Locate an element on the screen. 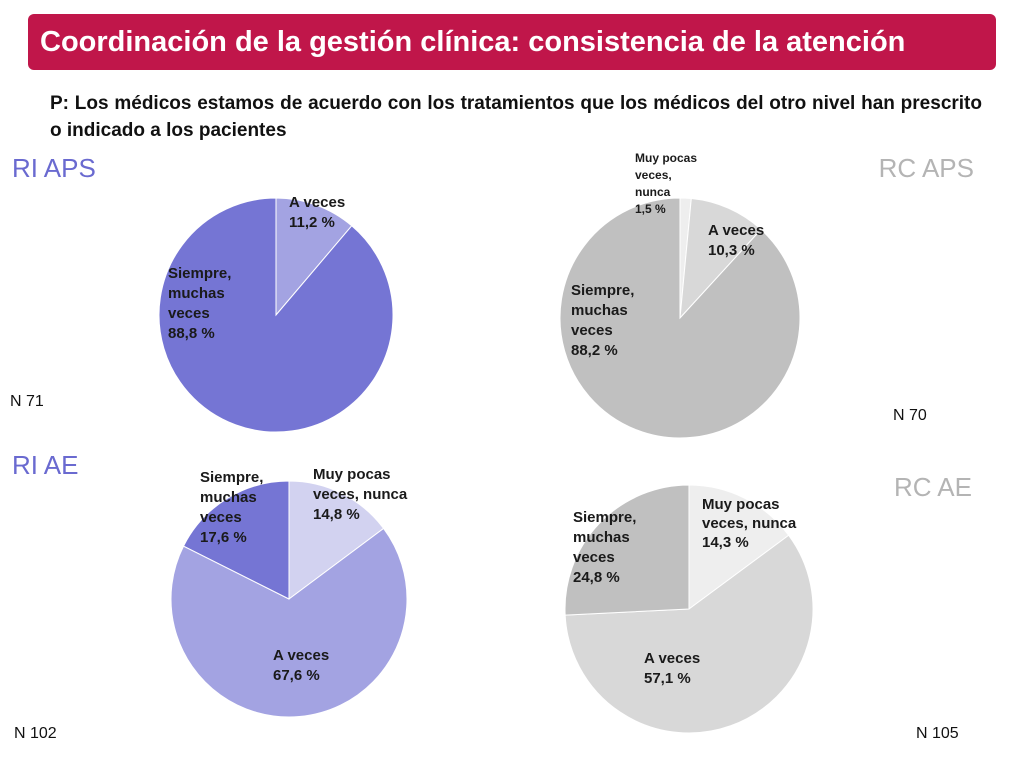 Image resolution: width=1024 pixels, height=768 pixels. sample-size-rc-aps: N 70 is located at coordinates (910, 415).